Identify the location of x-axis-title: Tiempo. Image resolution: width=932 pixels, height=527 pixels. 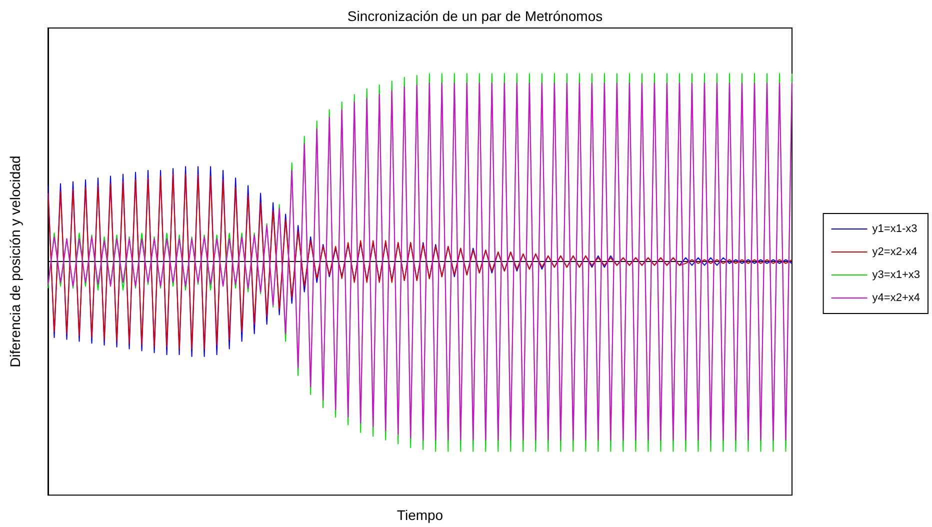
(420, 515).